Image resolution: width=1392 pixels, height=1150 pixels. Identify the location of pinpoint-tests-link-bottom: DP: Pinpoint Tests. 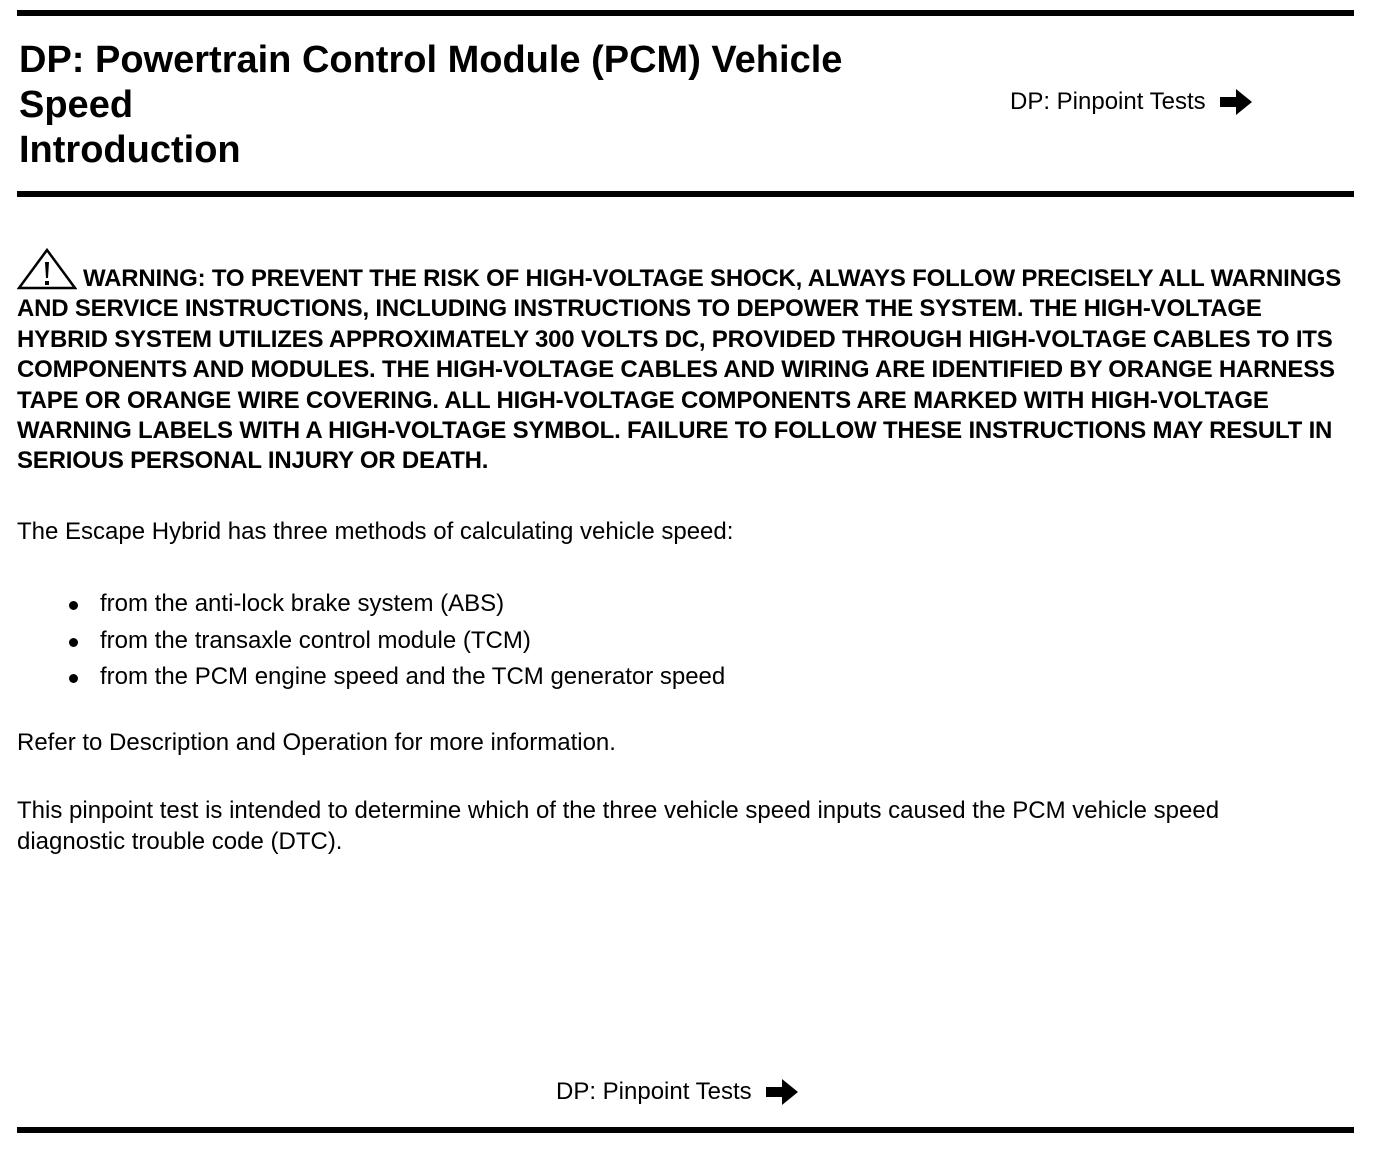
(677, 1092).